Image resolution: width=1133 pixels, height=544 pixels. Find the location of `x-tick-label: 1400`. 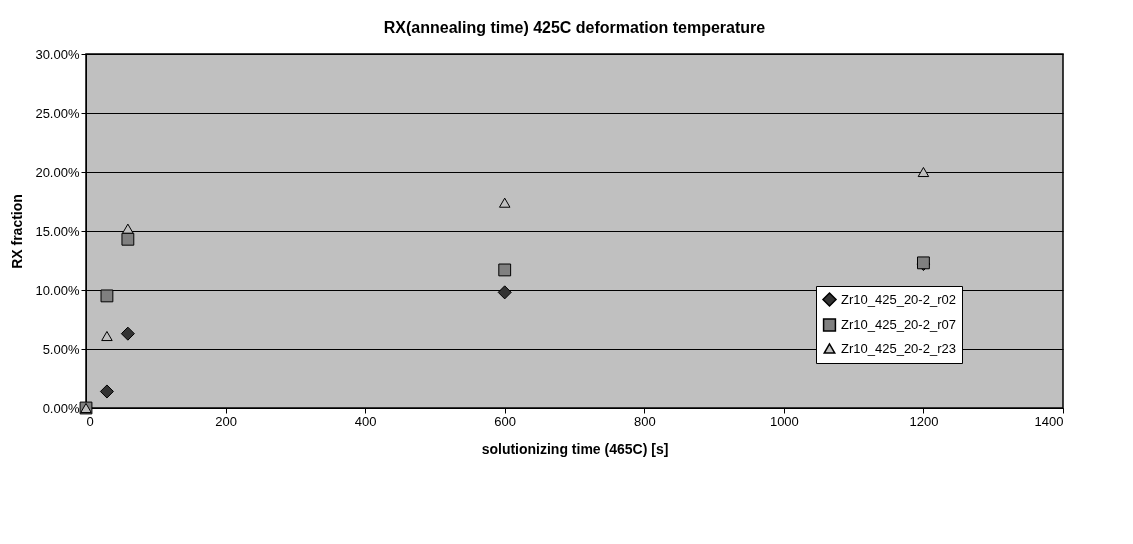

x-tick-label: 1400 is located at coordinates (1049, 421).